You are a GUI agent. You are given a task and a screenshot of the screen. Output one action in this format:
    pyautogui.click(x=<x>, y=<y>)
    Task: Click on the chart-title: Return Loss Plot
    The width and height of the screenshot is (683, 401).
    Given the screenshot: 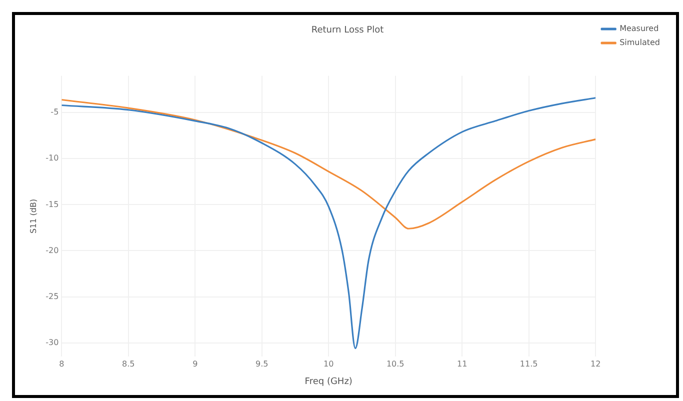 What is the action you would take?
    pyautogui.click(x=347, y=31)
    